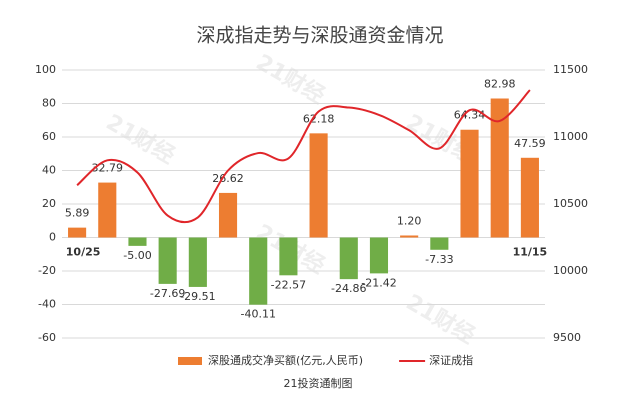  What do you see at coordinates (530, 143) in the screenshot?
I see `value-label: 47.59` at bounding box center [530, 143].